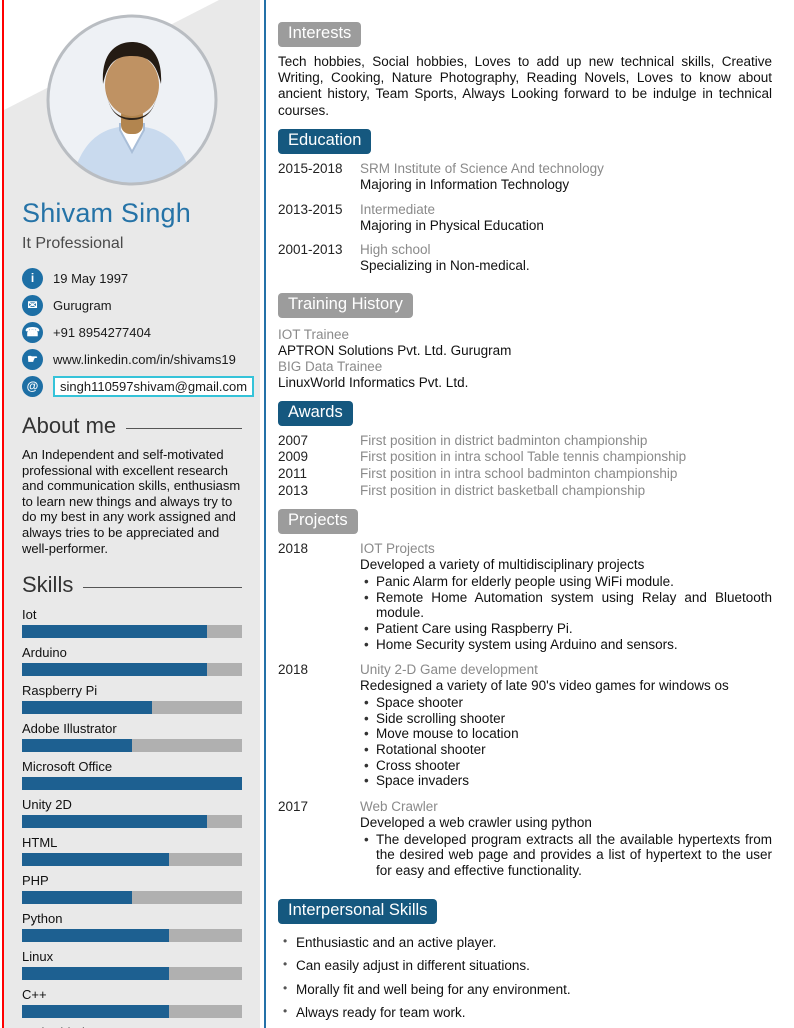 This screenshot has width=794, height=1028. Describe the element at coordinates (132, 278) in the screenshot. I see `contact-birthdate: i 19 May 1997` at that location.